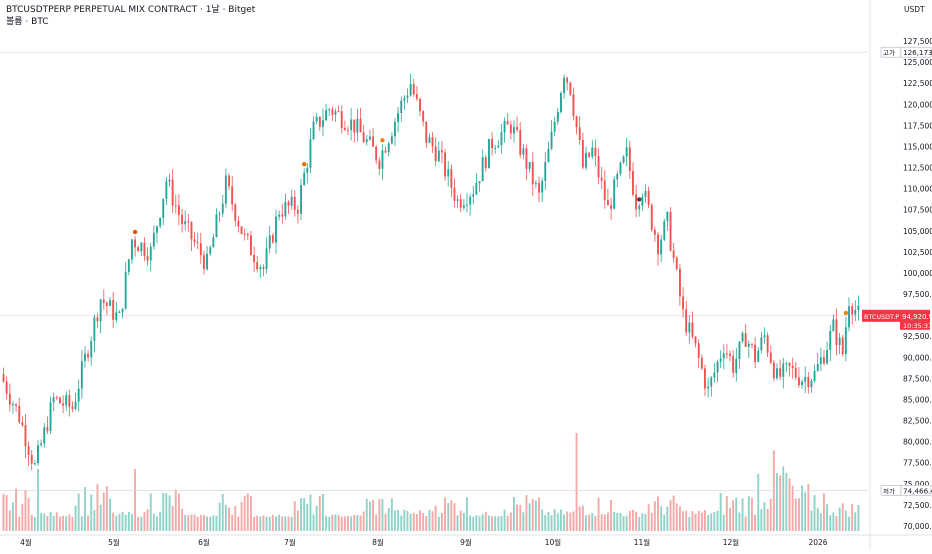 This screenshot has width=932, height=554. Describe the element at coordinates (881, 315) in the screenshot. I see `symbol-badge` at that location.